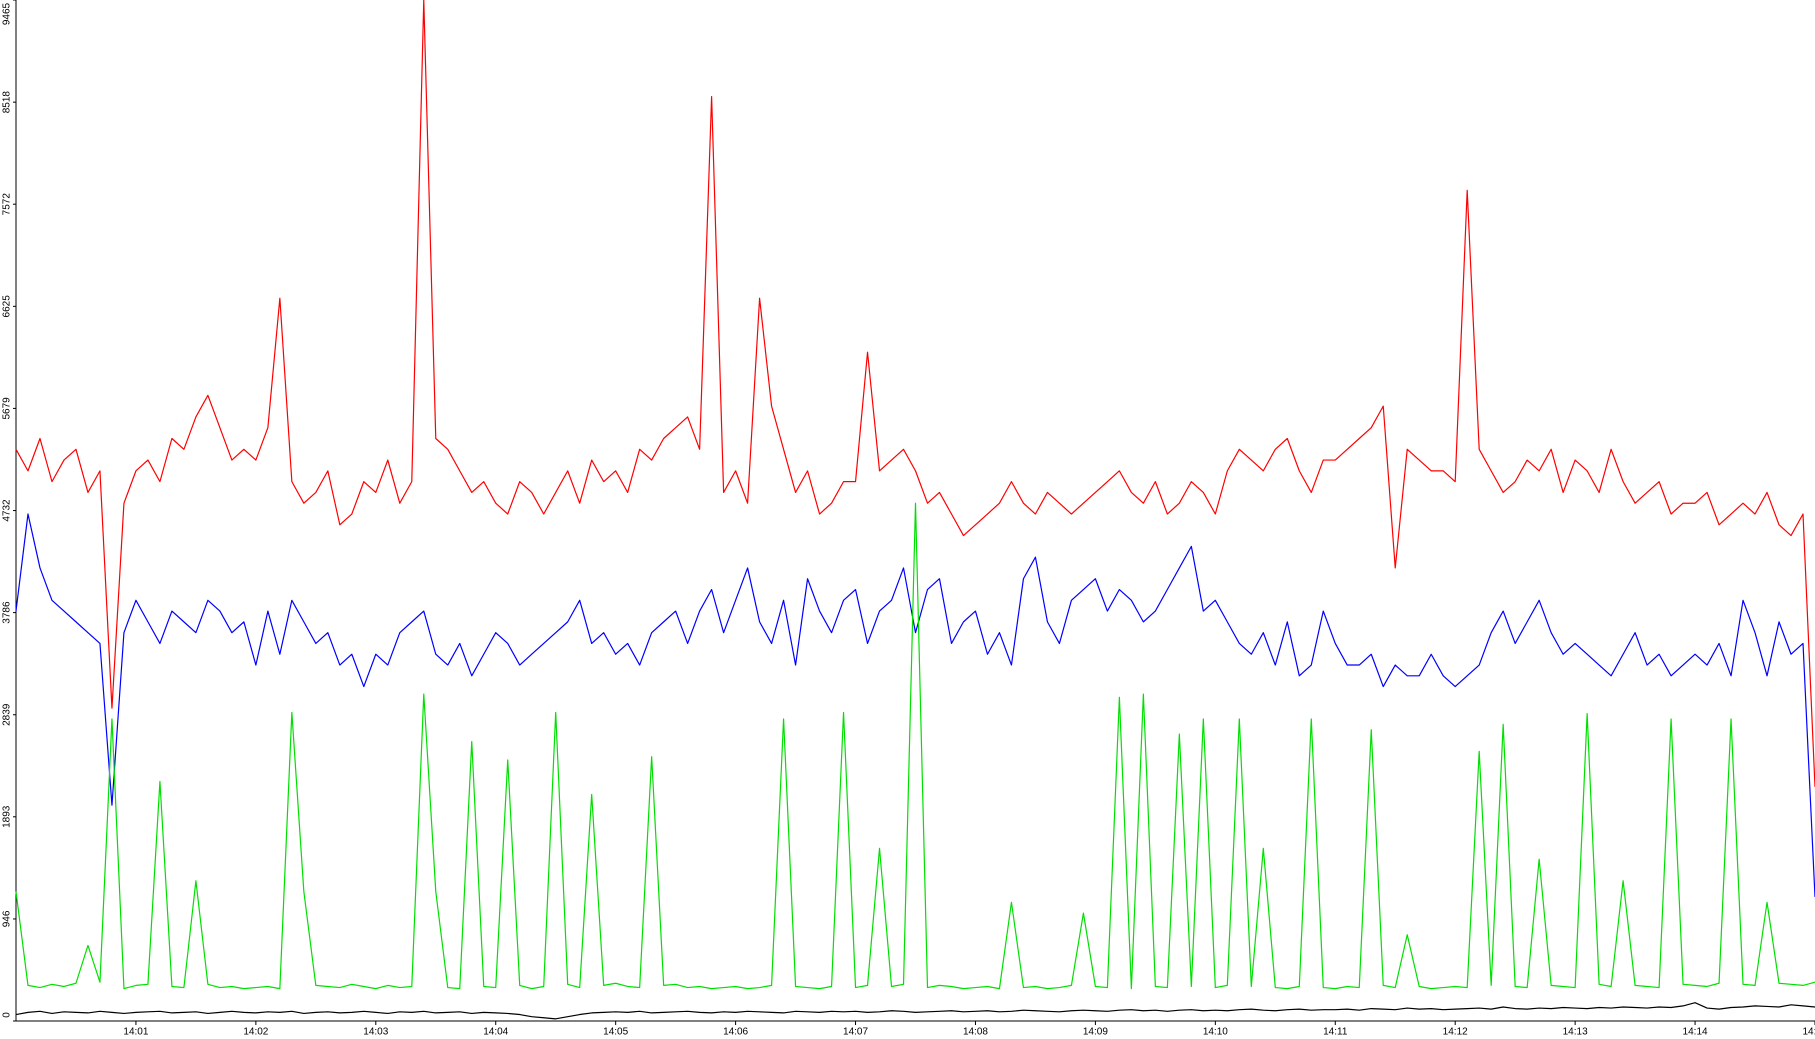 This screenshot has height=1039, width=1815. What do you see at coordinates (375, 1032) in the screenshot?
I see `x-tick-label: 14:03` at bounding box center [375, 1032].